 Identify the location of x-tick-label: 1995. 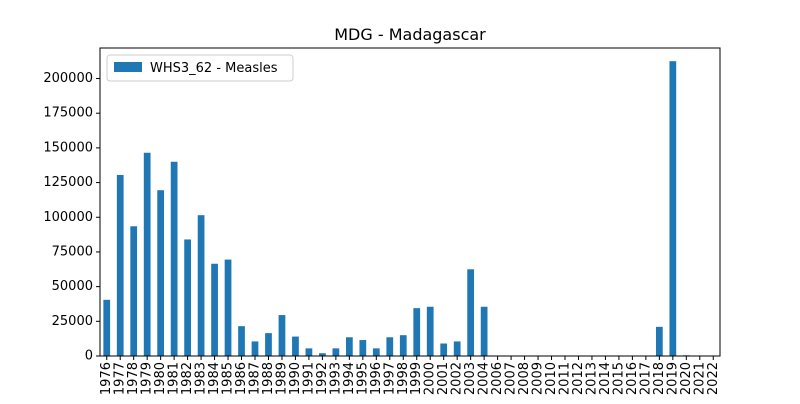
(362, 378).